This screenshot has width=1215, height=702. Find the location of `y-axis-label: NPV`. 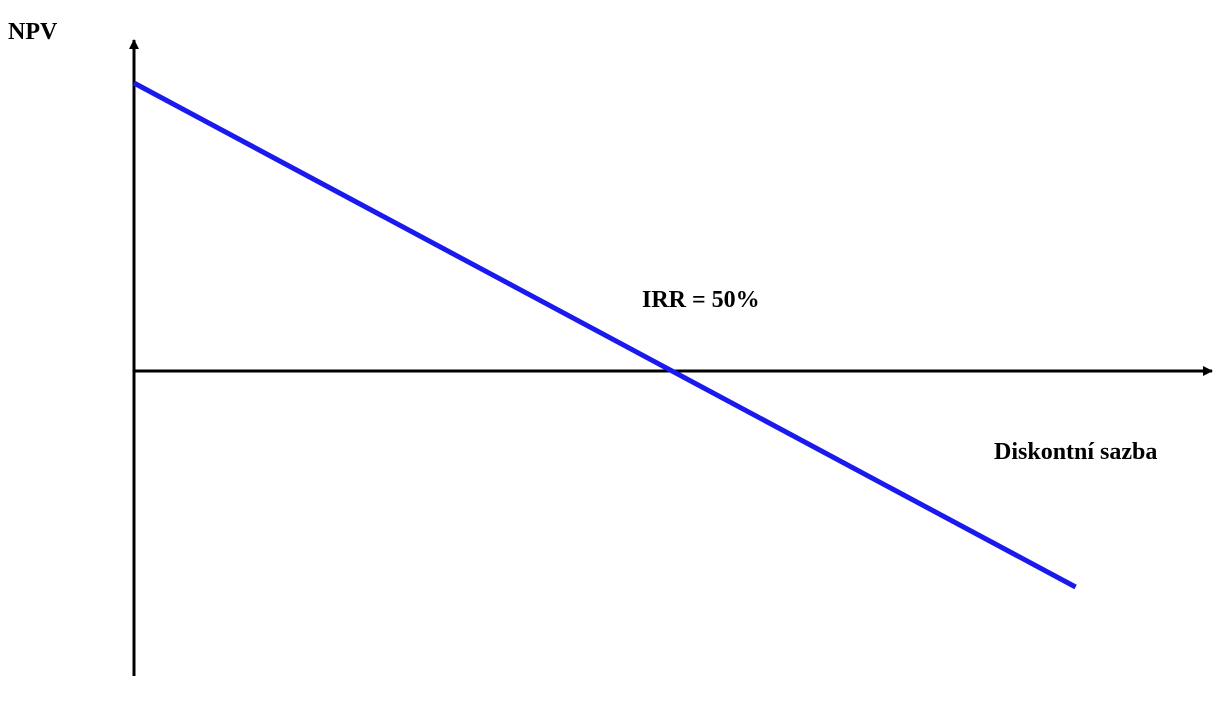

y-axis-label: NPV is located at coordinates (33, 32).